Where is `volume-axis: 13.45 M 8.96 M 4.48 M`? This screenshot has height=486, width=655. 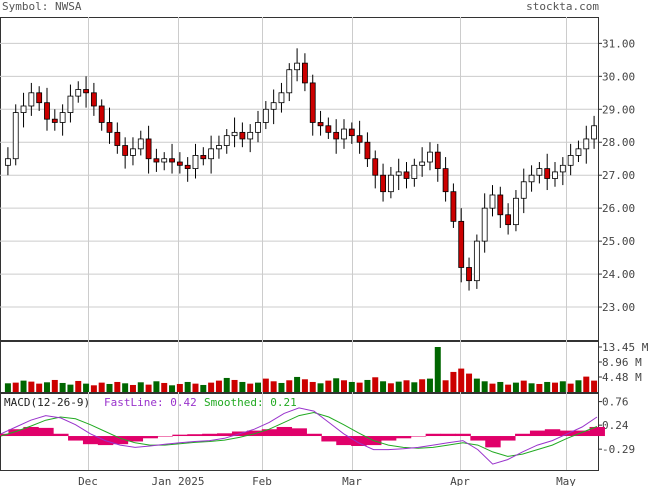 volume-axis: 13.45 M 8.96 M 4.48 M is located at coordinates (623, 362).